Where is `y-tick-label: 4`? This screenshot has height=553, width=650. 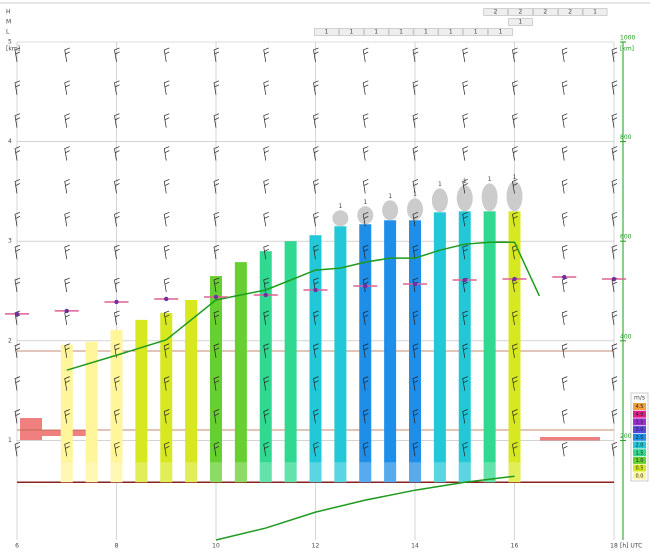
y-tick-label: 4 is located at coordinates (10, 141).